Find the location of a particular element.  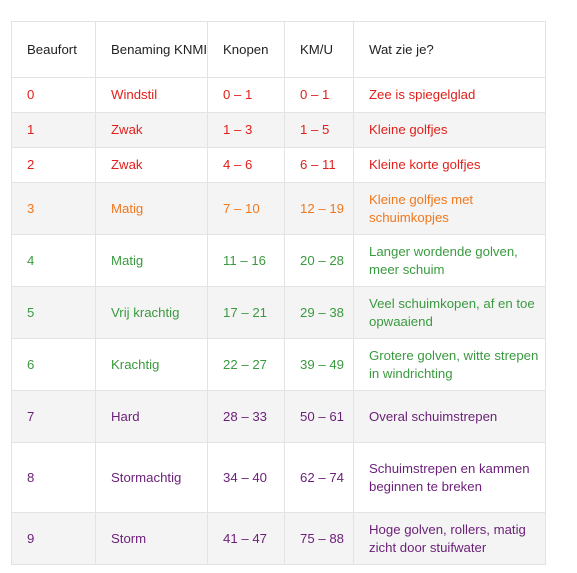

cell-kmu: 62 – 74 is located at coordinates (319, 477).